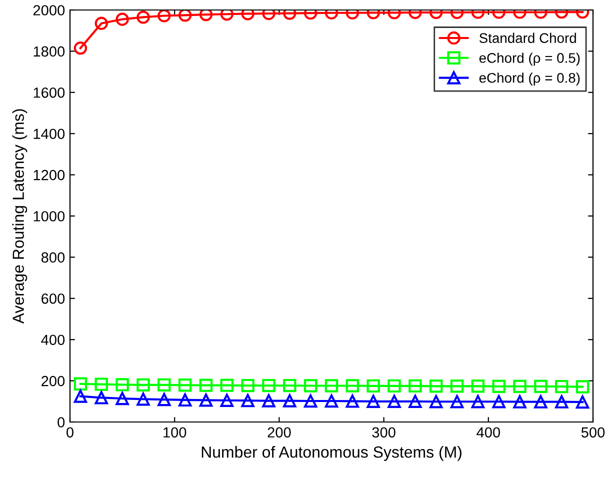 The width and height of the screenshot is (606, 478). What do you see at coordinates (53, 257) in the screenshot?
I see `y-tick-label: 800` at bounding box center [53, 257].